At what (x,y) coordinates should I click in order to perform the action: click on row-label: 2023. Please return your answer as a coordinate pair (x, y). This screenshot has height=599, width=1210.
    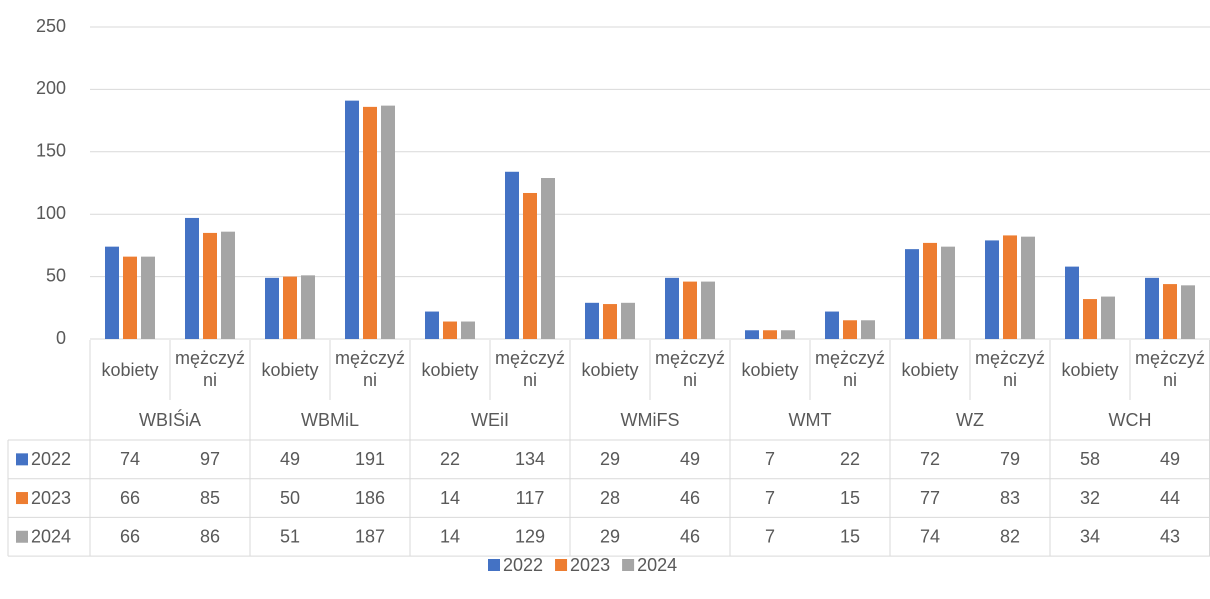
    Looking at the image, I should click on (51, 498).